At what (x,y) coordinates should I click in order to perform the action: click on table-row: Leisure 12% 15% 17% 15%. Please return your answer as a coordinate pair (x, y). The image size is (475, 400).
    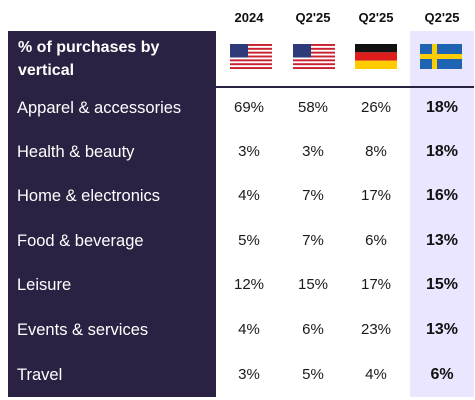
    Looking at the image, I should click on (237, 285).